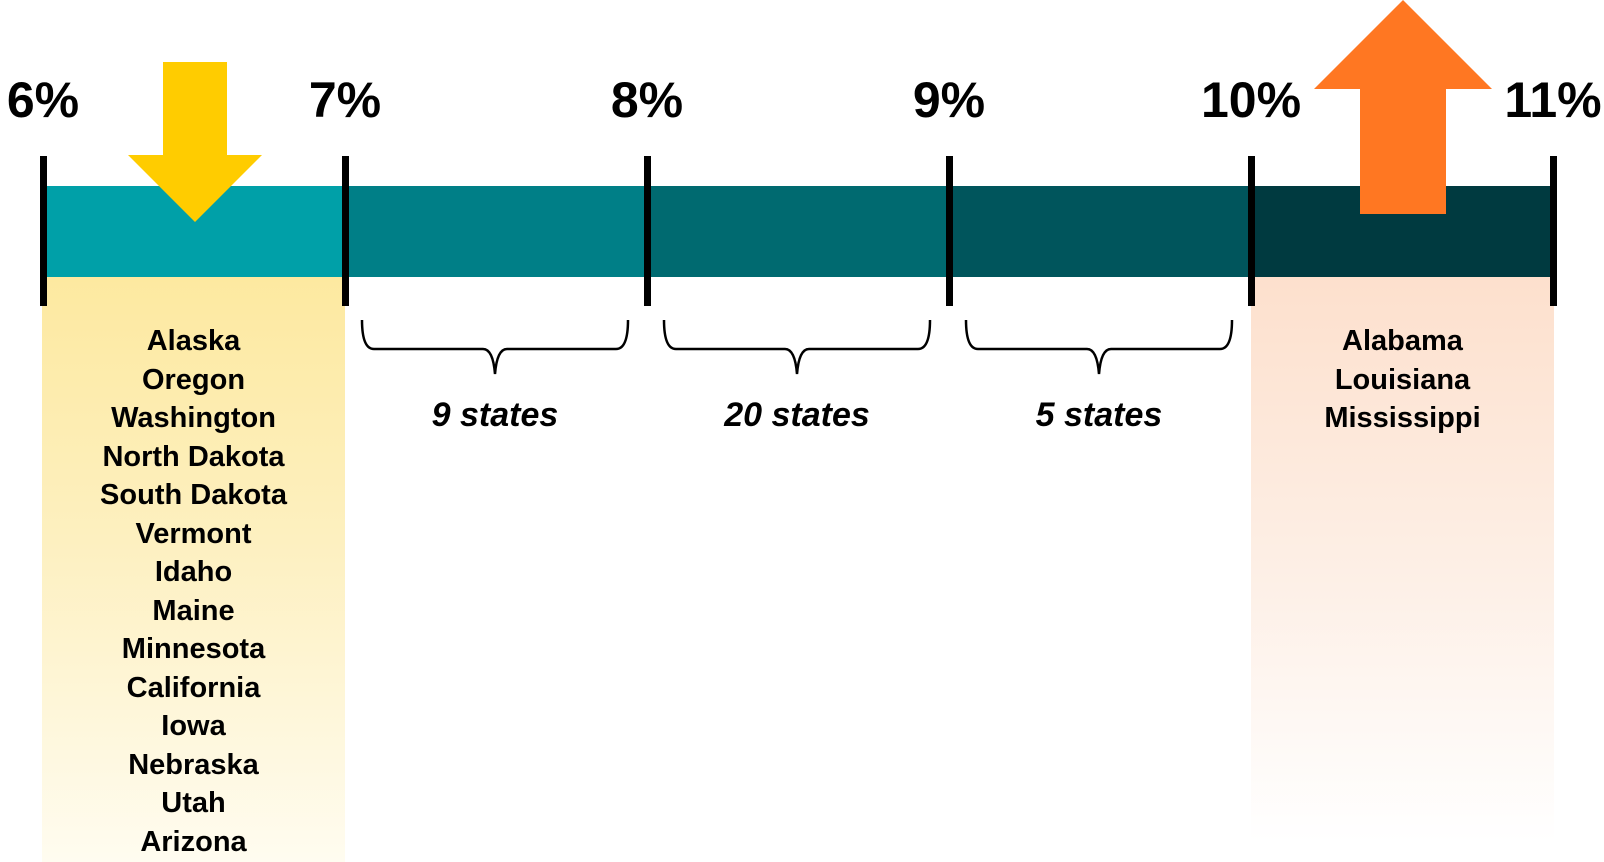  I want to click on list-item: Vermont, so click(193, 533).